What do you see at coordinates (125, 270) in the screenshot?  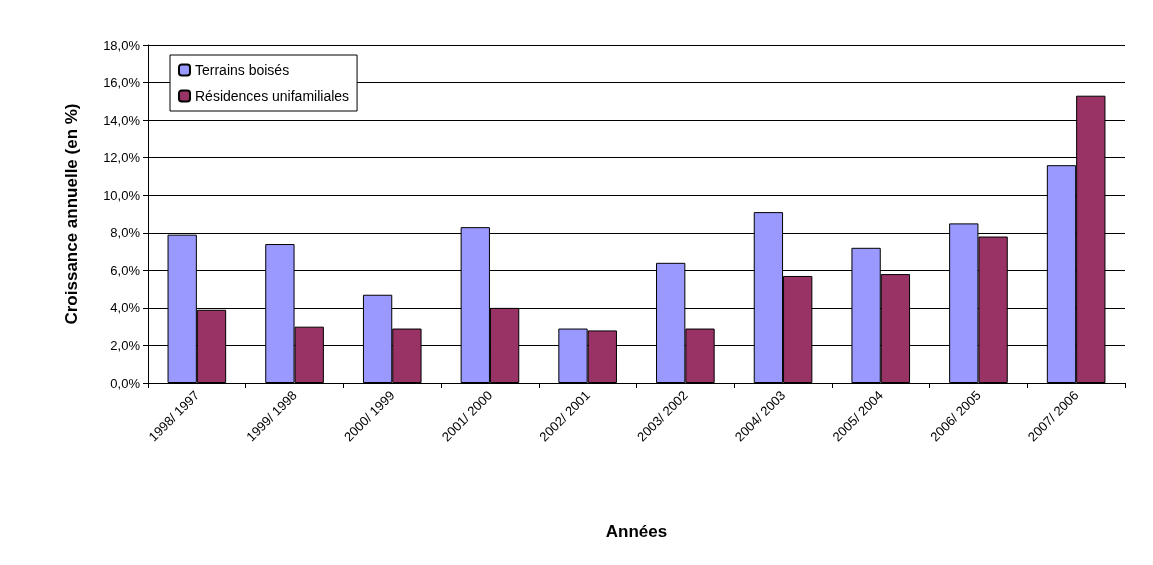 I see `y-tick-label: 6,0%` at bounding box center [125, 270].